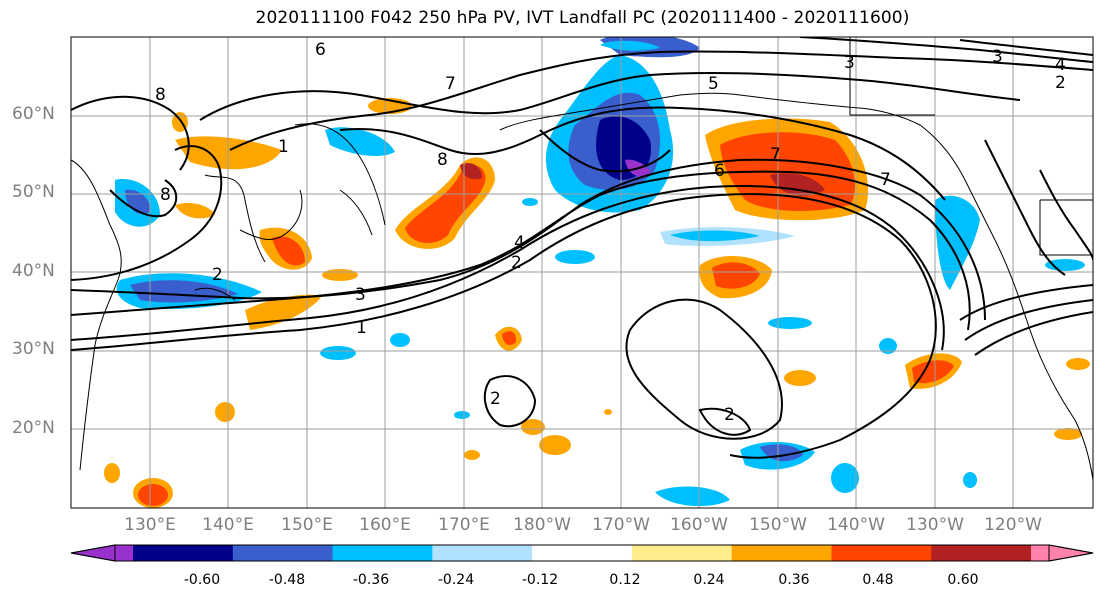 Image resolution: width=1105 pixels, height=601 pixels. Describe the element at coordinates (385, 525) in the screenshot. I see `lon-label: 160°E` at that location.